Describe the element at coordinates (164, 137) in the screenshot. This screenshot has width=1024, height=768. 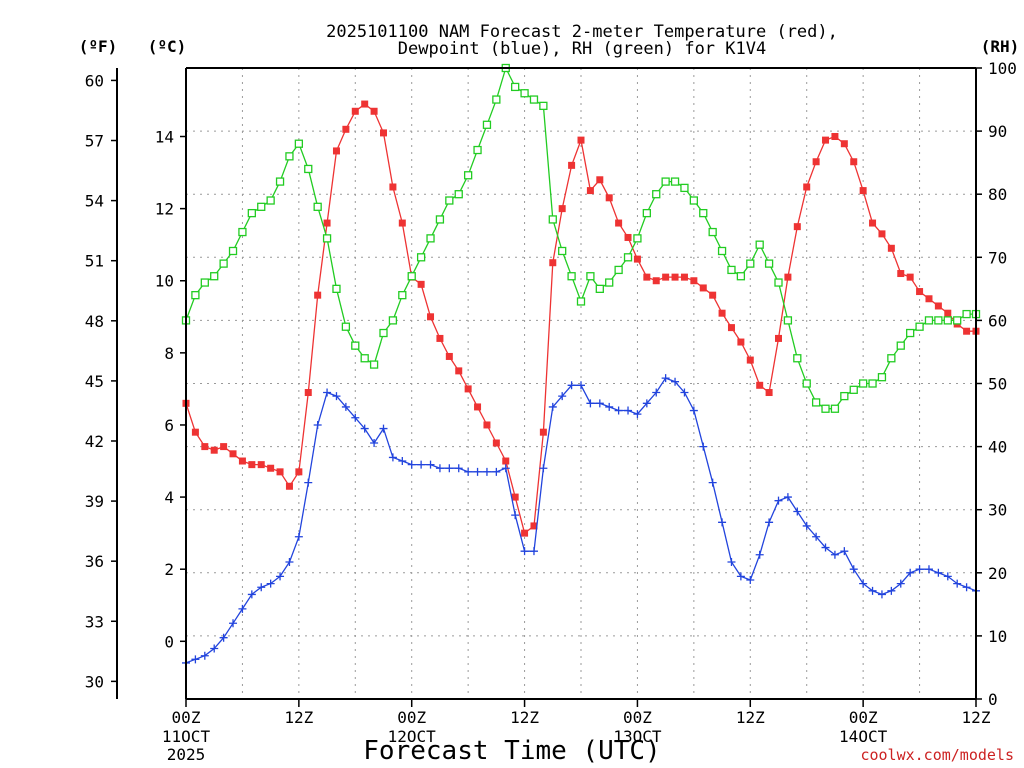
I see `celsius-tick-label: 14` at that location.